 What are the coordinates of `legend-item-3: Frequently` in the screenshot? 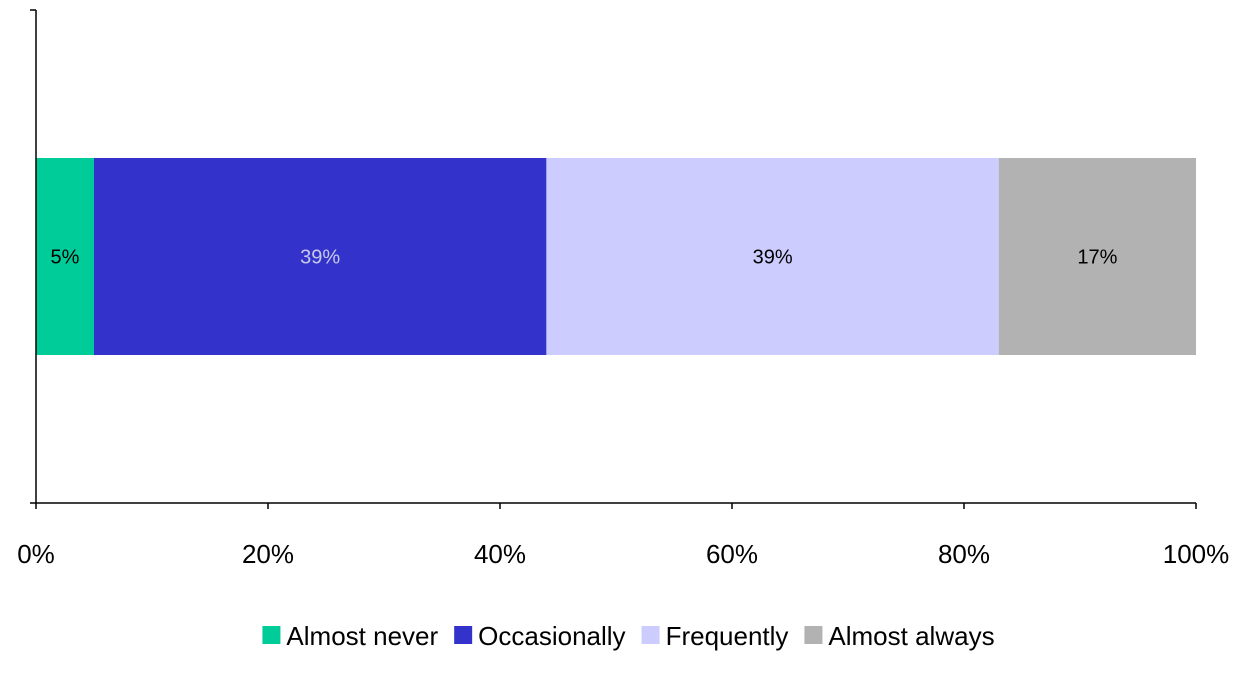 It's located at (715, 636).